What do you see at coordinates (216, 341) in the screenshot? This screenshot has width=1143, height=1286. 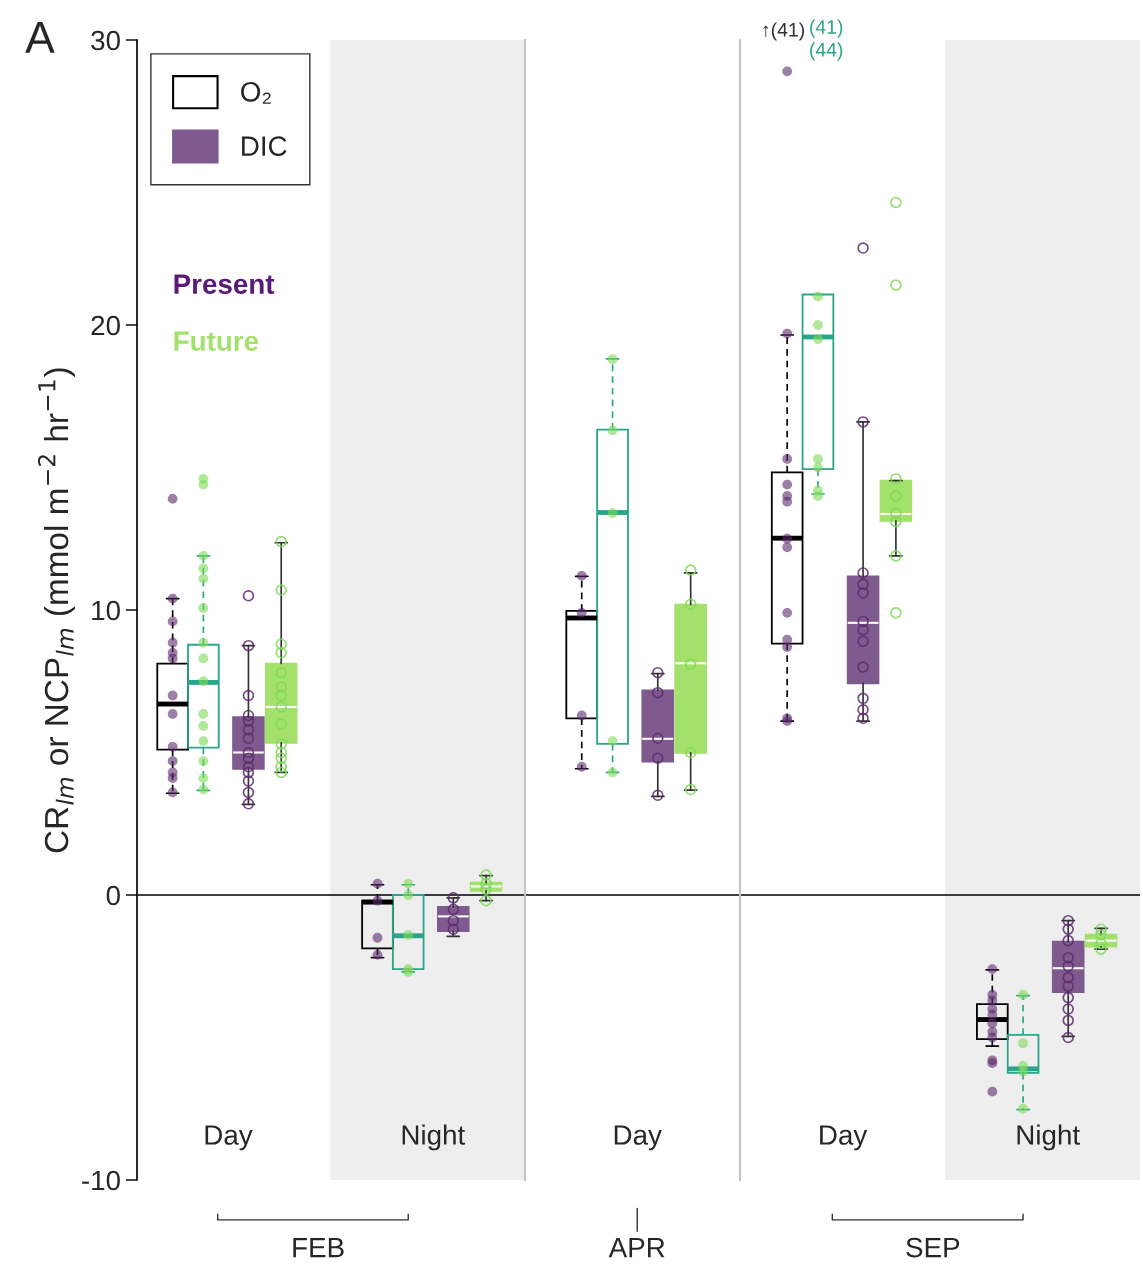 I see `annotation: Future` at bounding box center [216, 341].